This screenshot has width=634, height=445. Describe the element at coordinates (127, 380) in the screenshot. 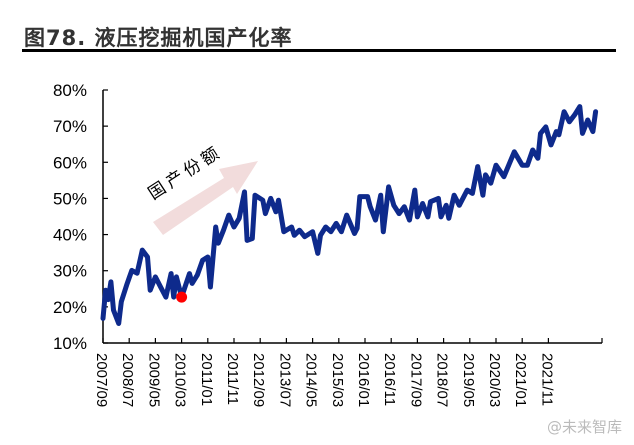

I see `x-tick-label: 2008/07` at that location.